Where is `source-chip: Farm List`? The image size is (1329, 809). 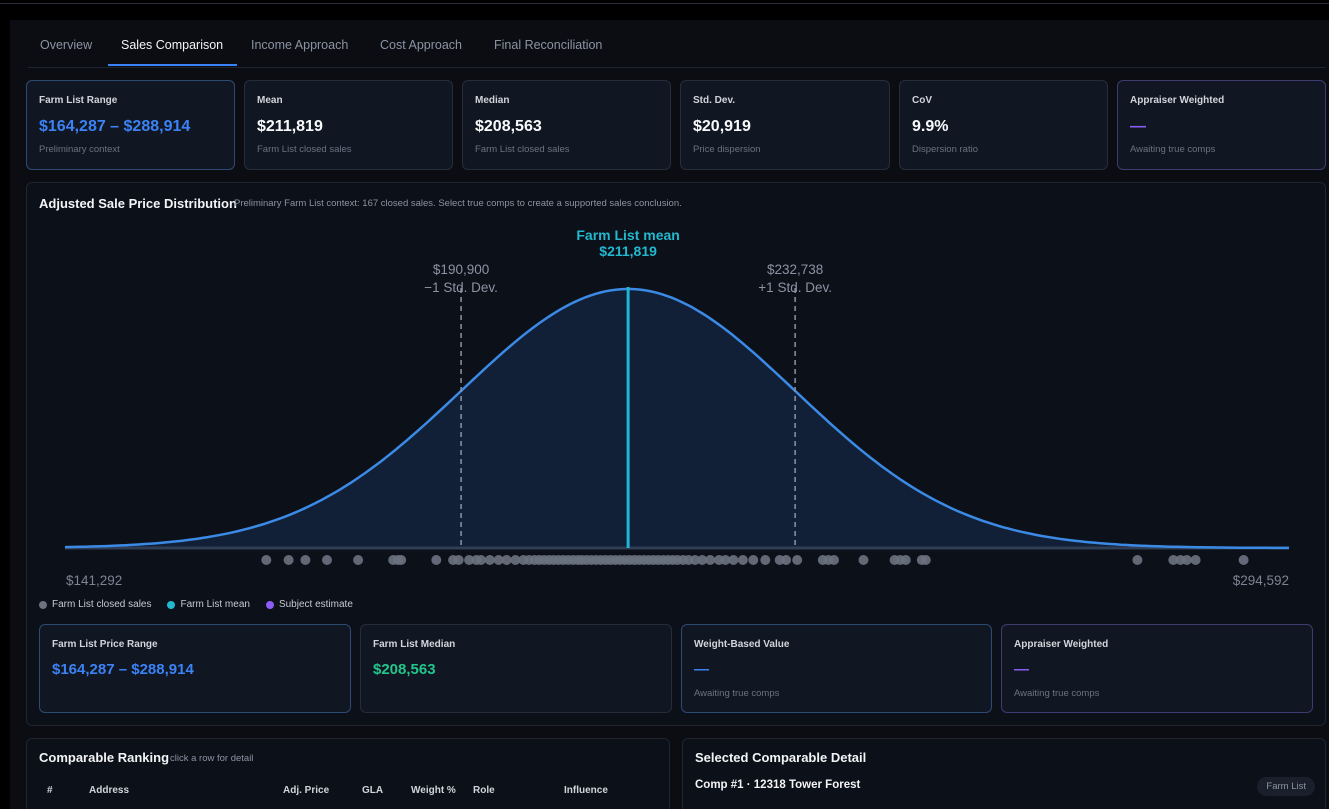 source-chip: Farm List is located at coordinates (1286, 786).